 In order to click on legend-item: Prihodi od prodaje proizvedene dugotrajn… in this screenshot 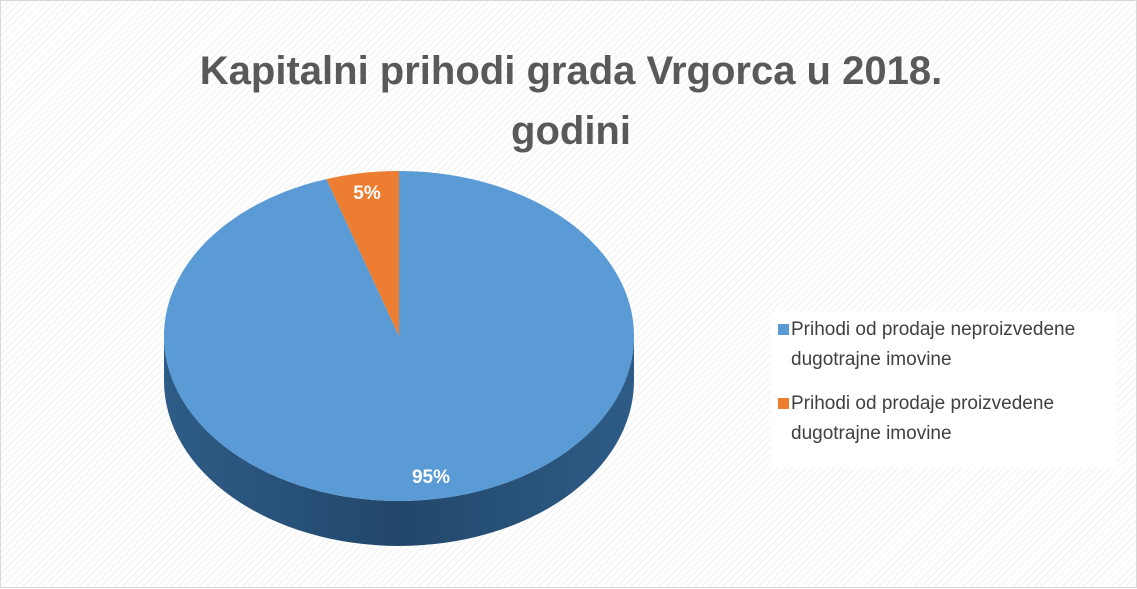, I will do `click(943, 419)`.